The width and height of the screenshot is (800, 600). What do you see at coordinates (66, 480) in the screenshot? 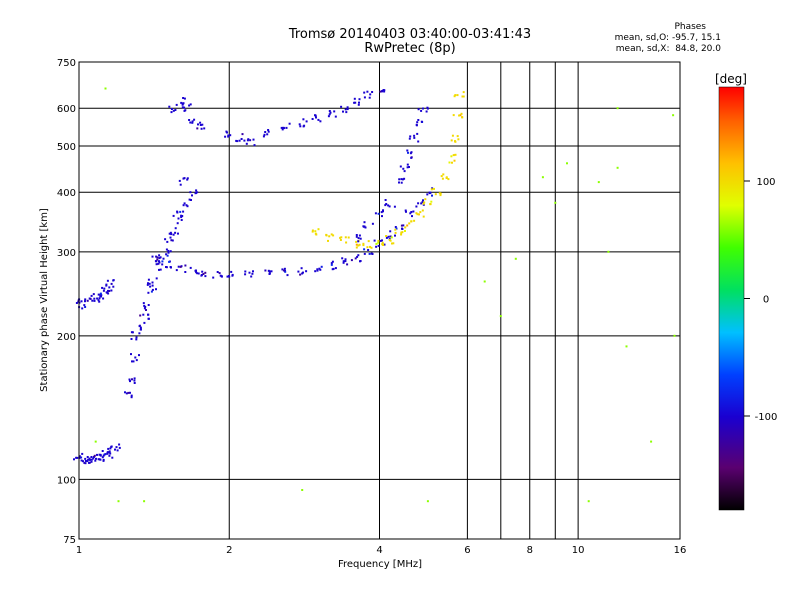
I see `y-tick-label: 100` at bounding box center [66, 480].